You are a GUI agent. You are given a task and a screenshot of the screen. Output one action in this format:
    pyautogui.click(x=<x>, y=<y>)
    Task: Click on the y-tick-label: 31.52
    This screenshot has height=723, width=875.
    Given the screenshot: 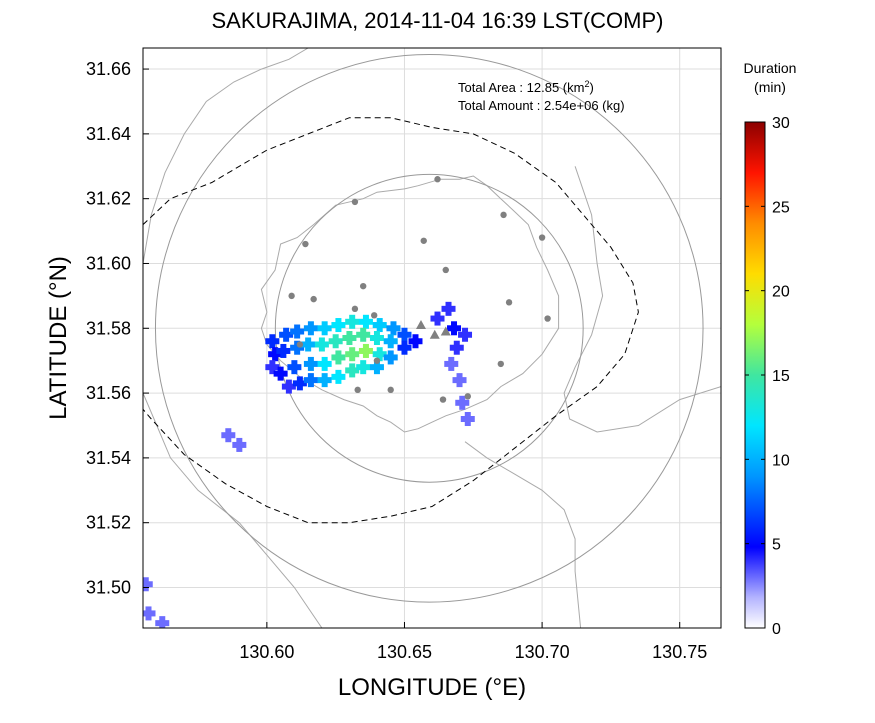 What is the action you would take?
    pyautogui.click(x=108, y=523)
    